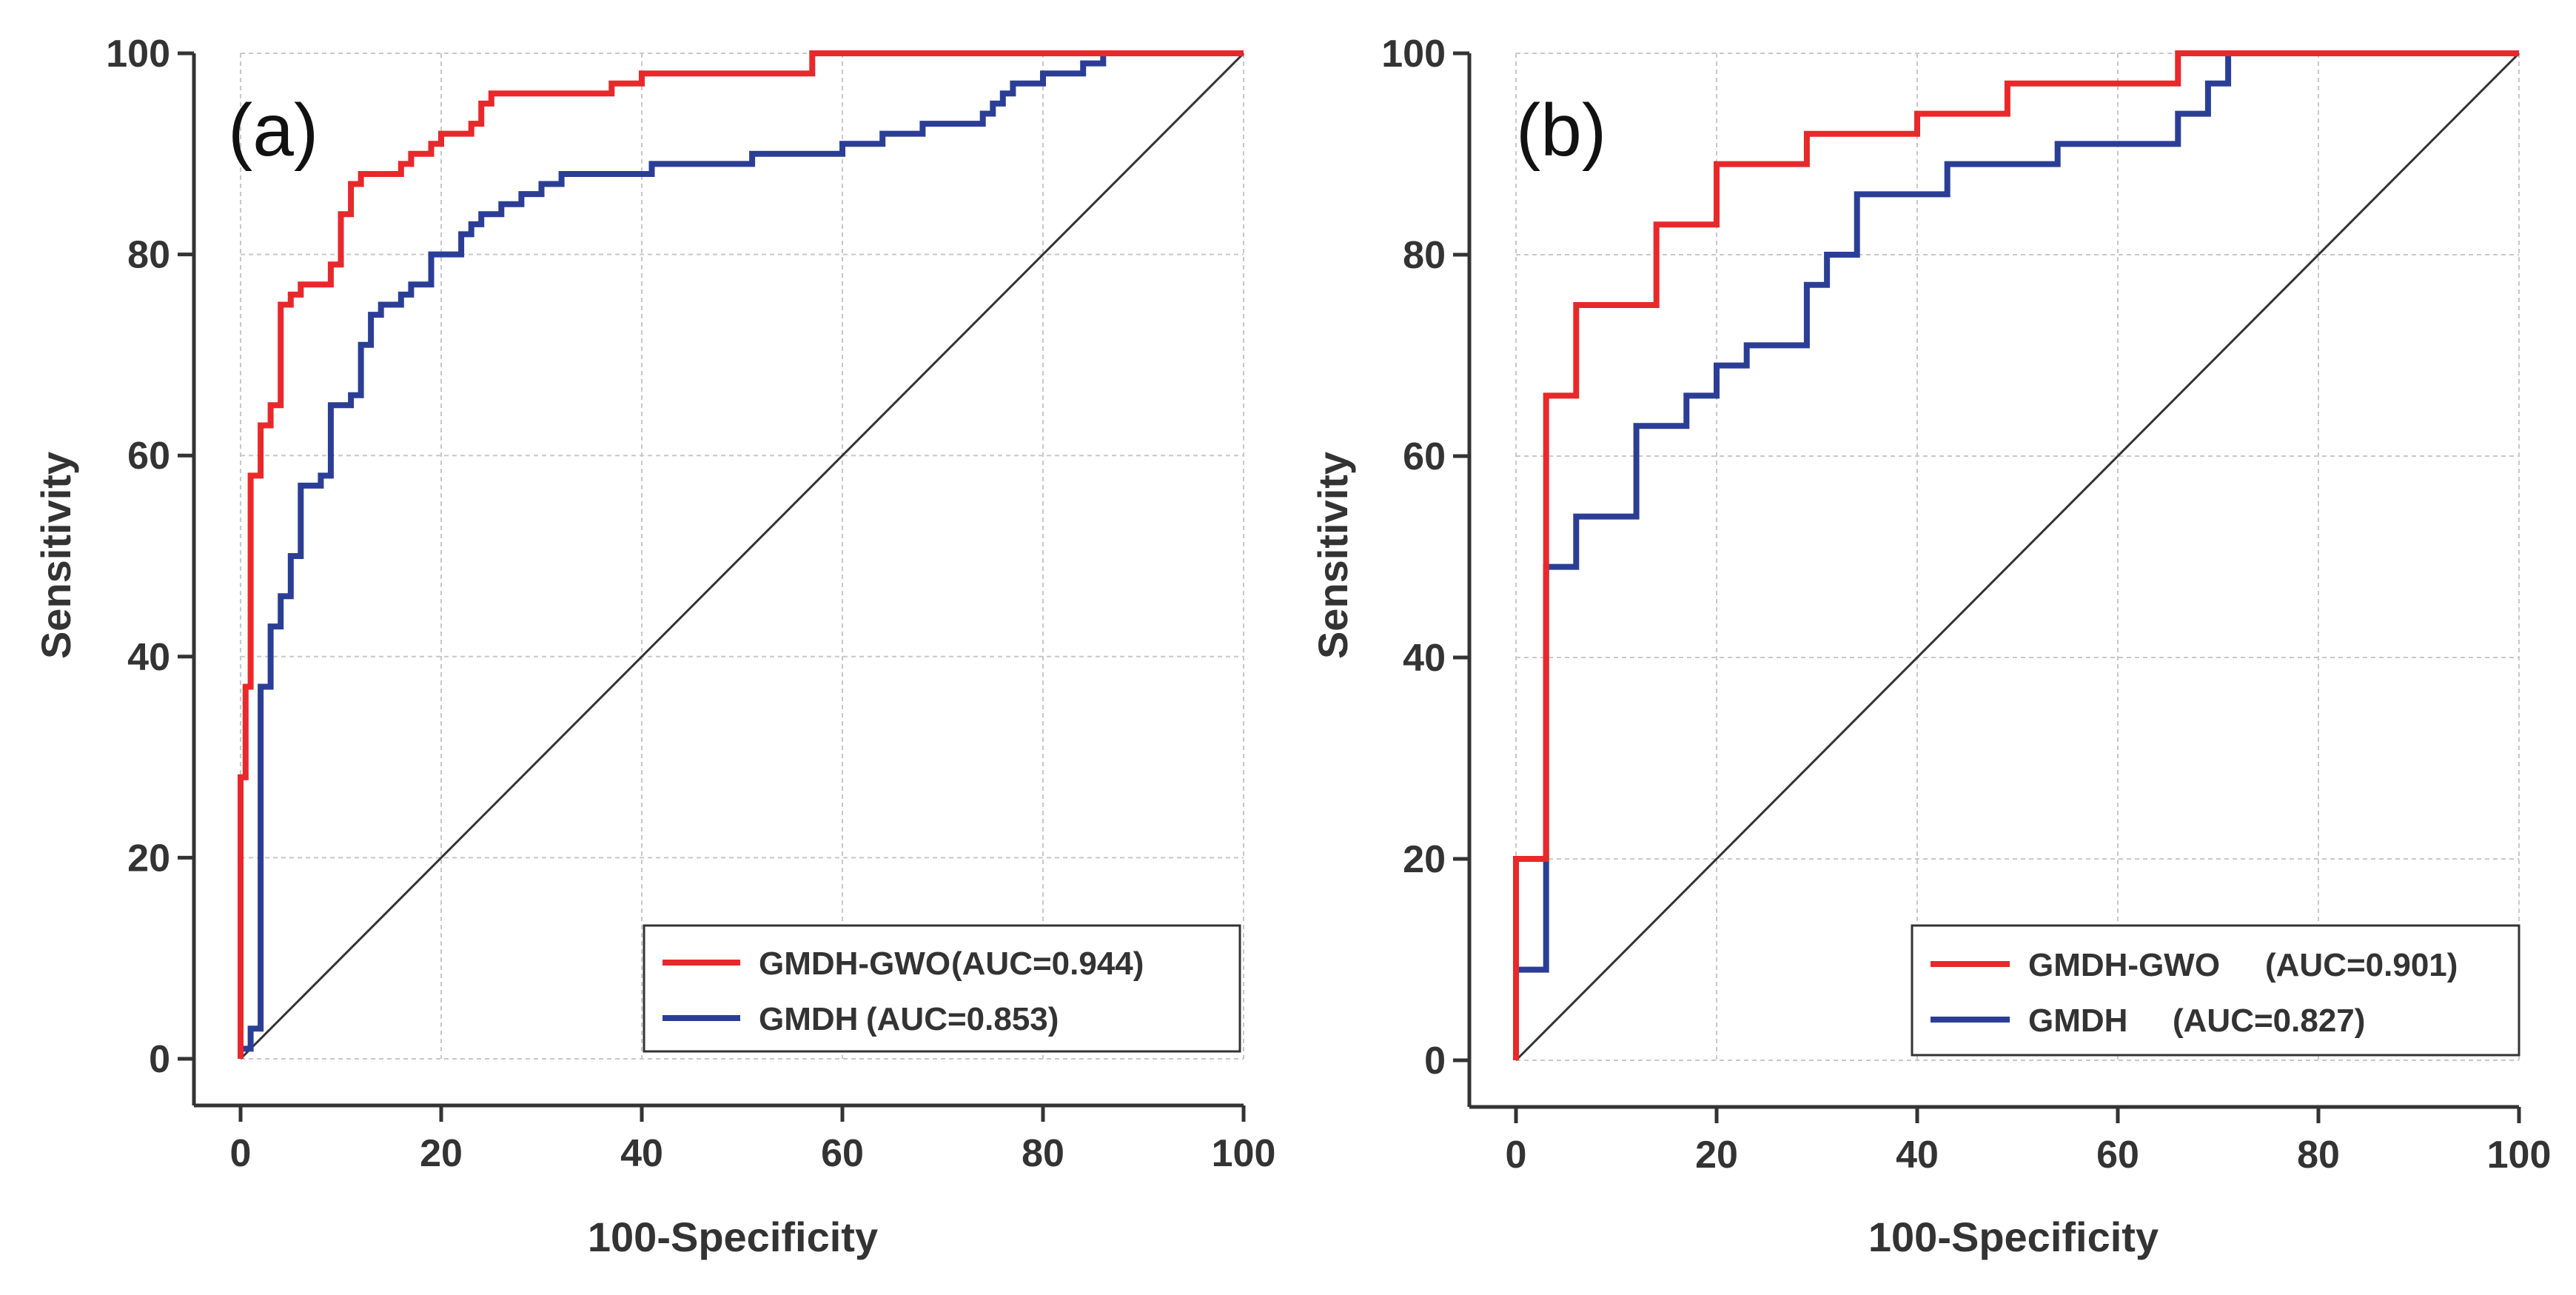  What do you see at coordinates (273, 131) in the screenshot?
I see `panel-label: (a)` at bounding box center [273, 131].